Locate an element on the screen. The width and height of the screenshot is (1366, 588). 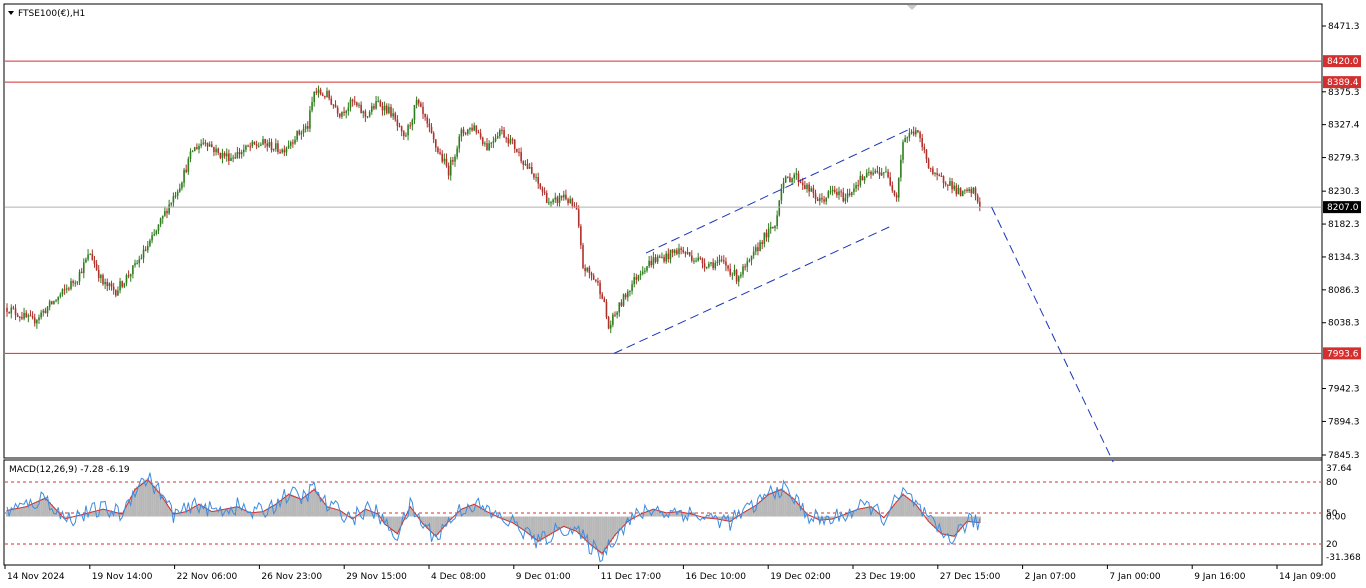
chart-shift-marker-icon is located at coordinates (912, 7).